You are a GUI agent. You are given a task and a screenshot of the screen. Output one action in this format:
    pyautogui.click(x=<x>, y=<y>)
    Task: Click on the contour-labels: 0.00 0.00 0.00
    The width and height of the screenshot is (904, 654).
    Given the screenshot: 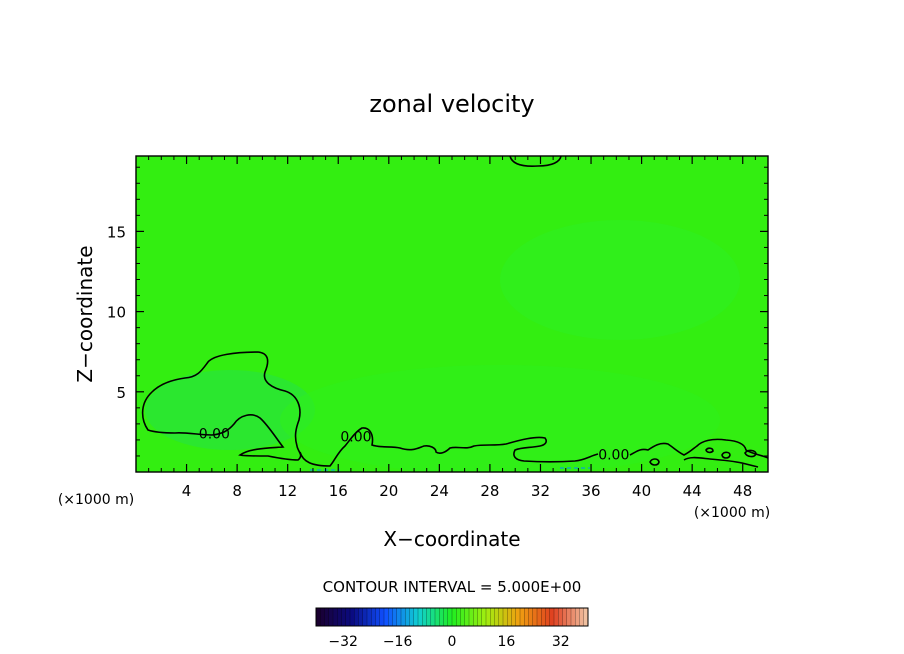 What is the action you would take?
    pyautogui.click(x=414, y=445)
    